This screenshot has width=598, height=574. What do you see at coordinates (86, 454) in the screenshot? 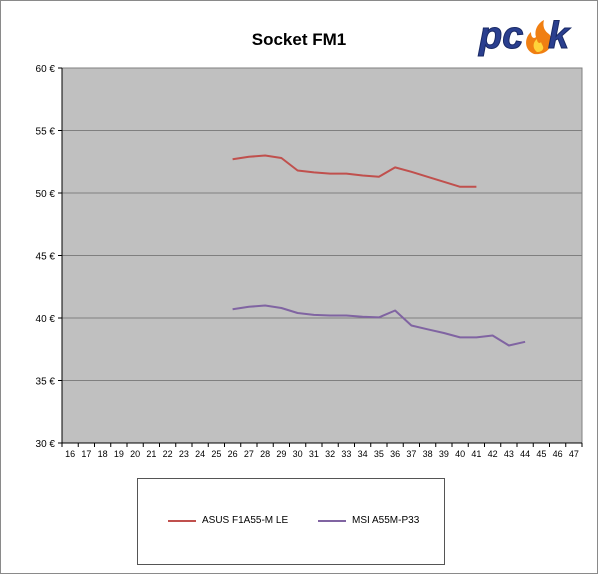
I see `x-tick-label: 17` at bounding box center [86, 454].